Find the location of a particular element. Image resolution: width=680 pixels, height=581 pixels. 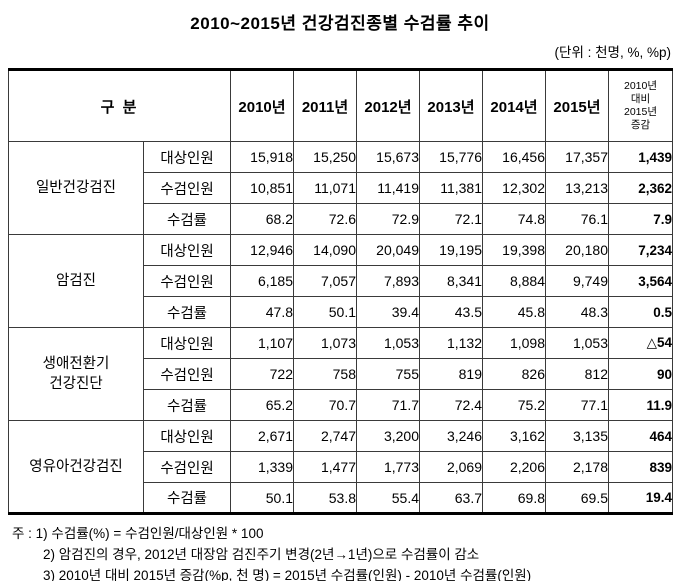

value-cell: 68.2 is located at coordinates (262, 219).